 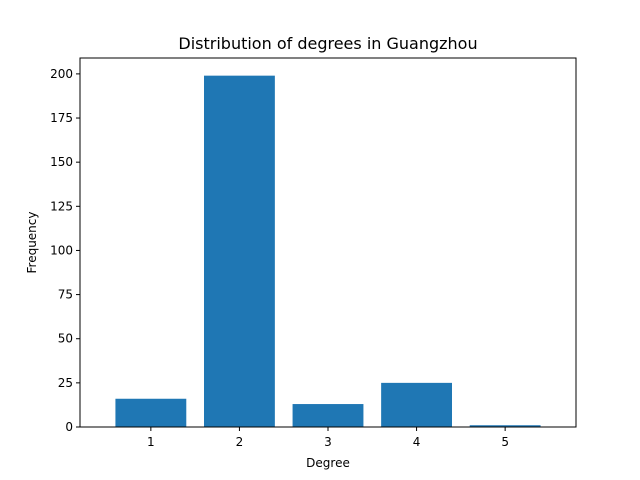 What do you see at coordinates (61, 250) in the screenshot?
I see `y-tick-label: 100` at bounding box center [61, 250].